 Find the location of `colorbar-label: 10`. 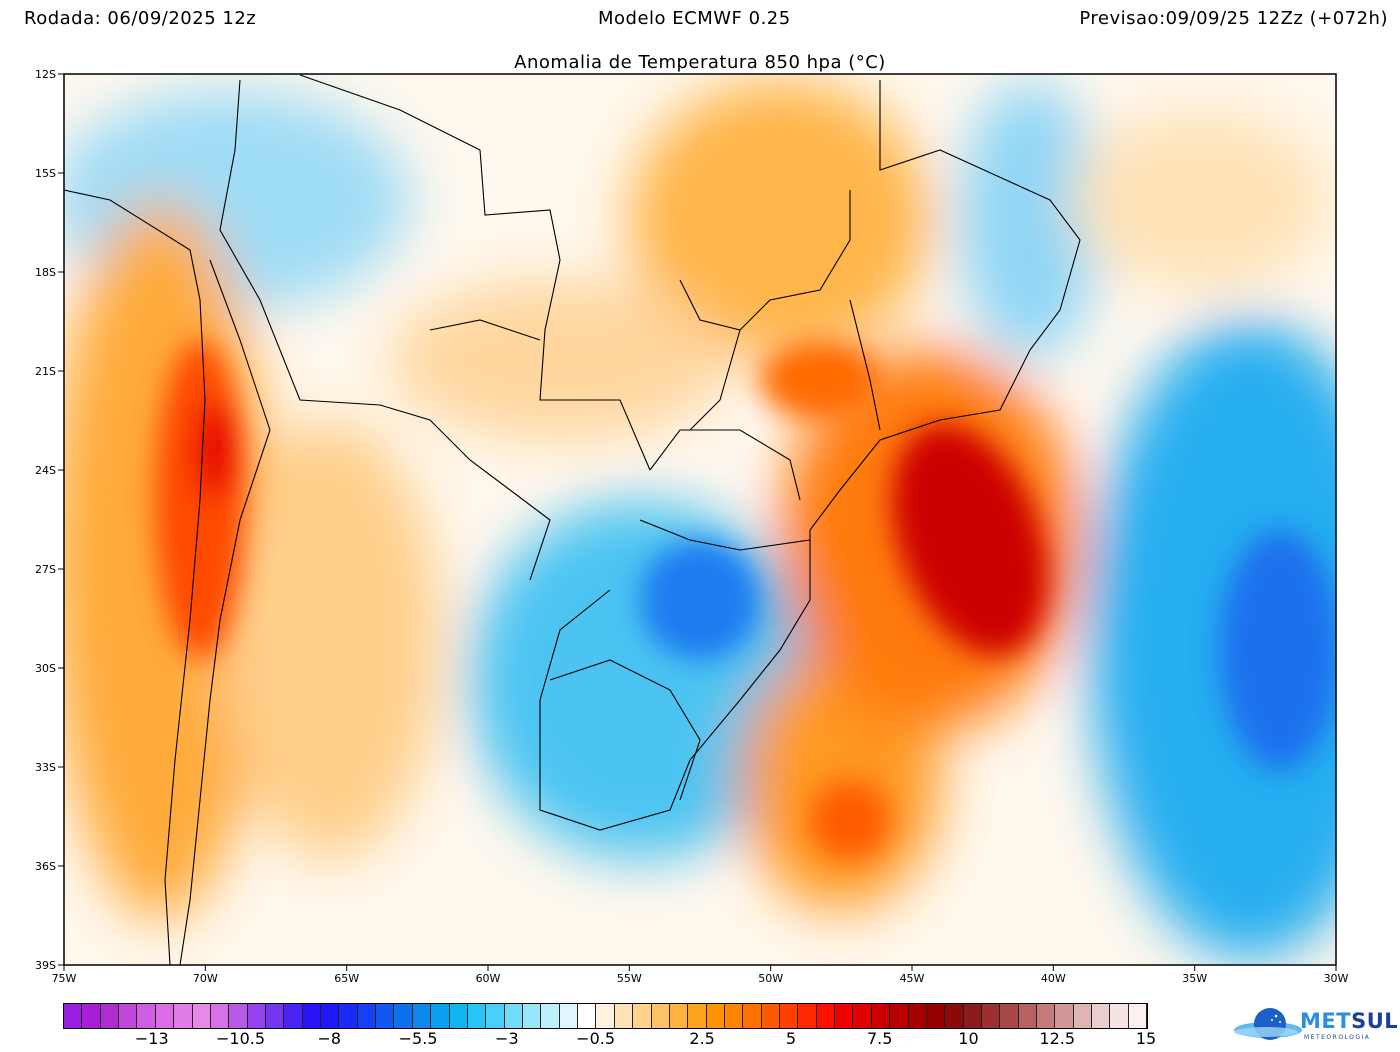

colorbar-label: 10 is located at coordinates (968, 1038).